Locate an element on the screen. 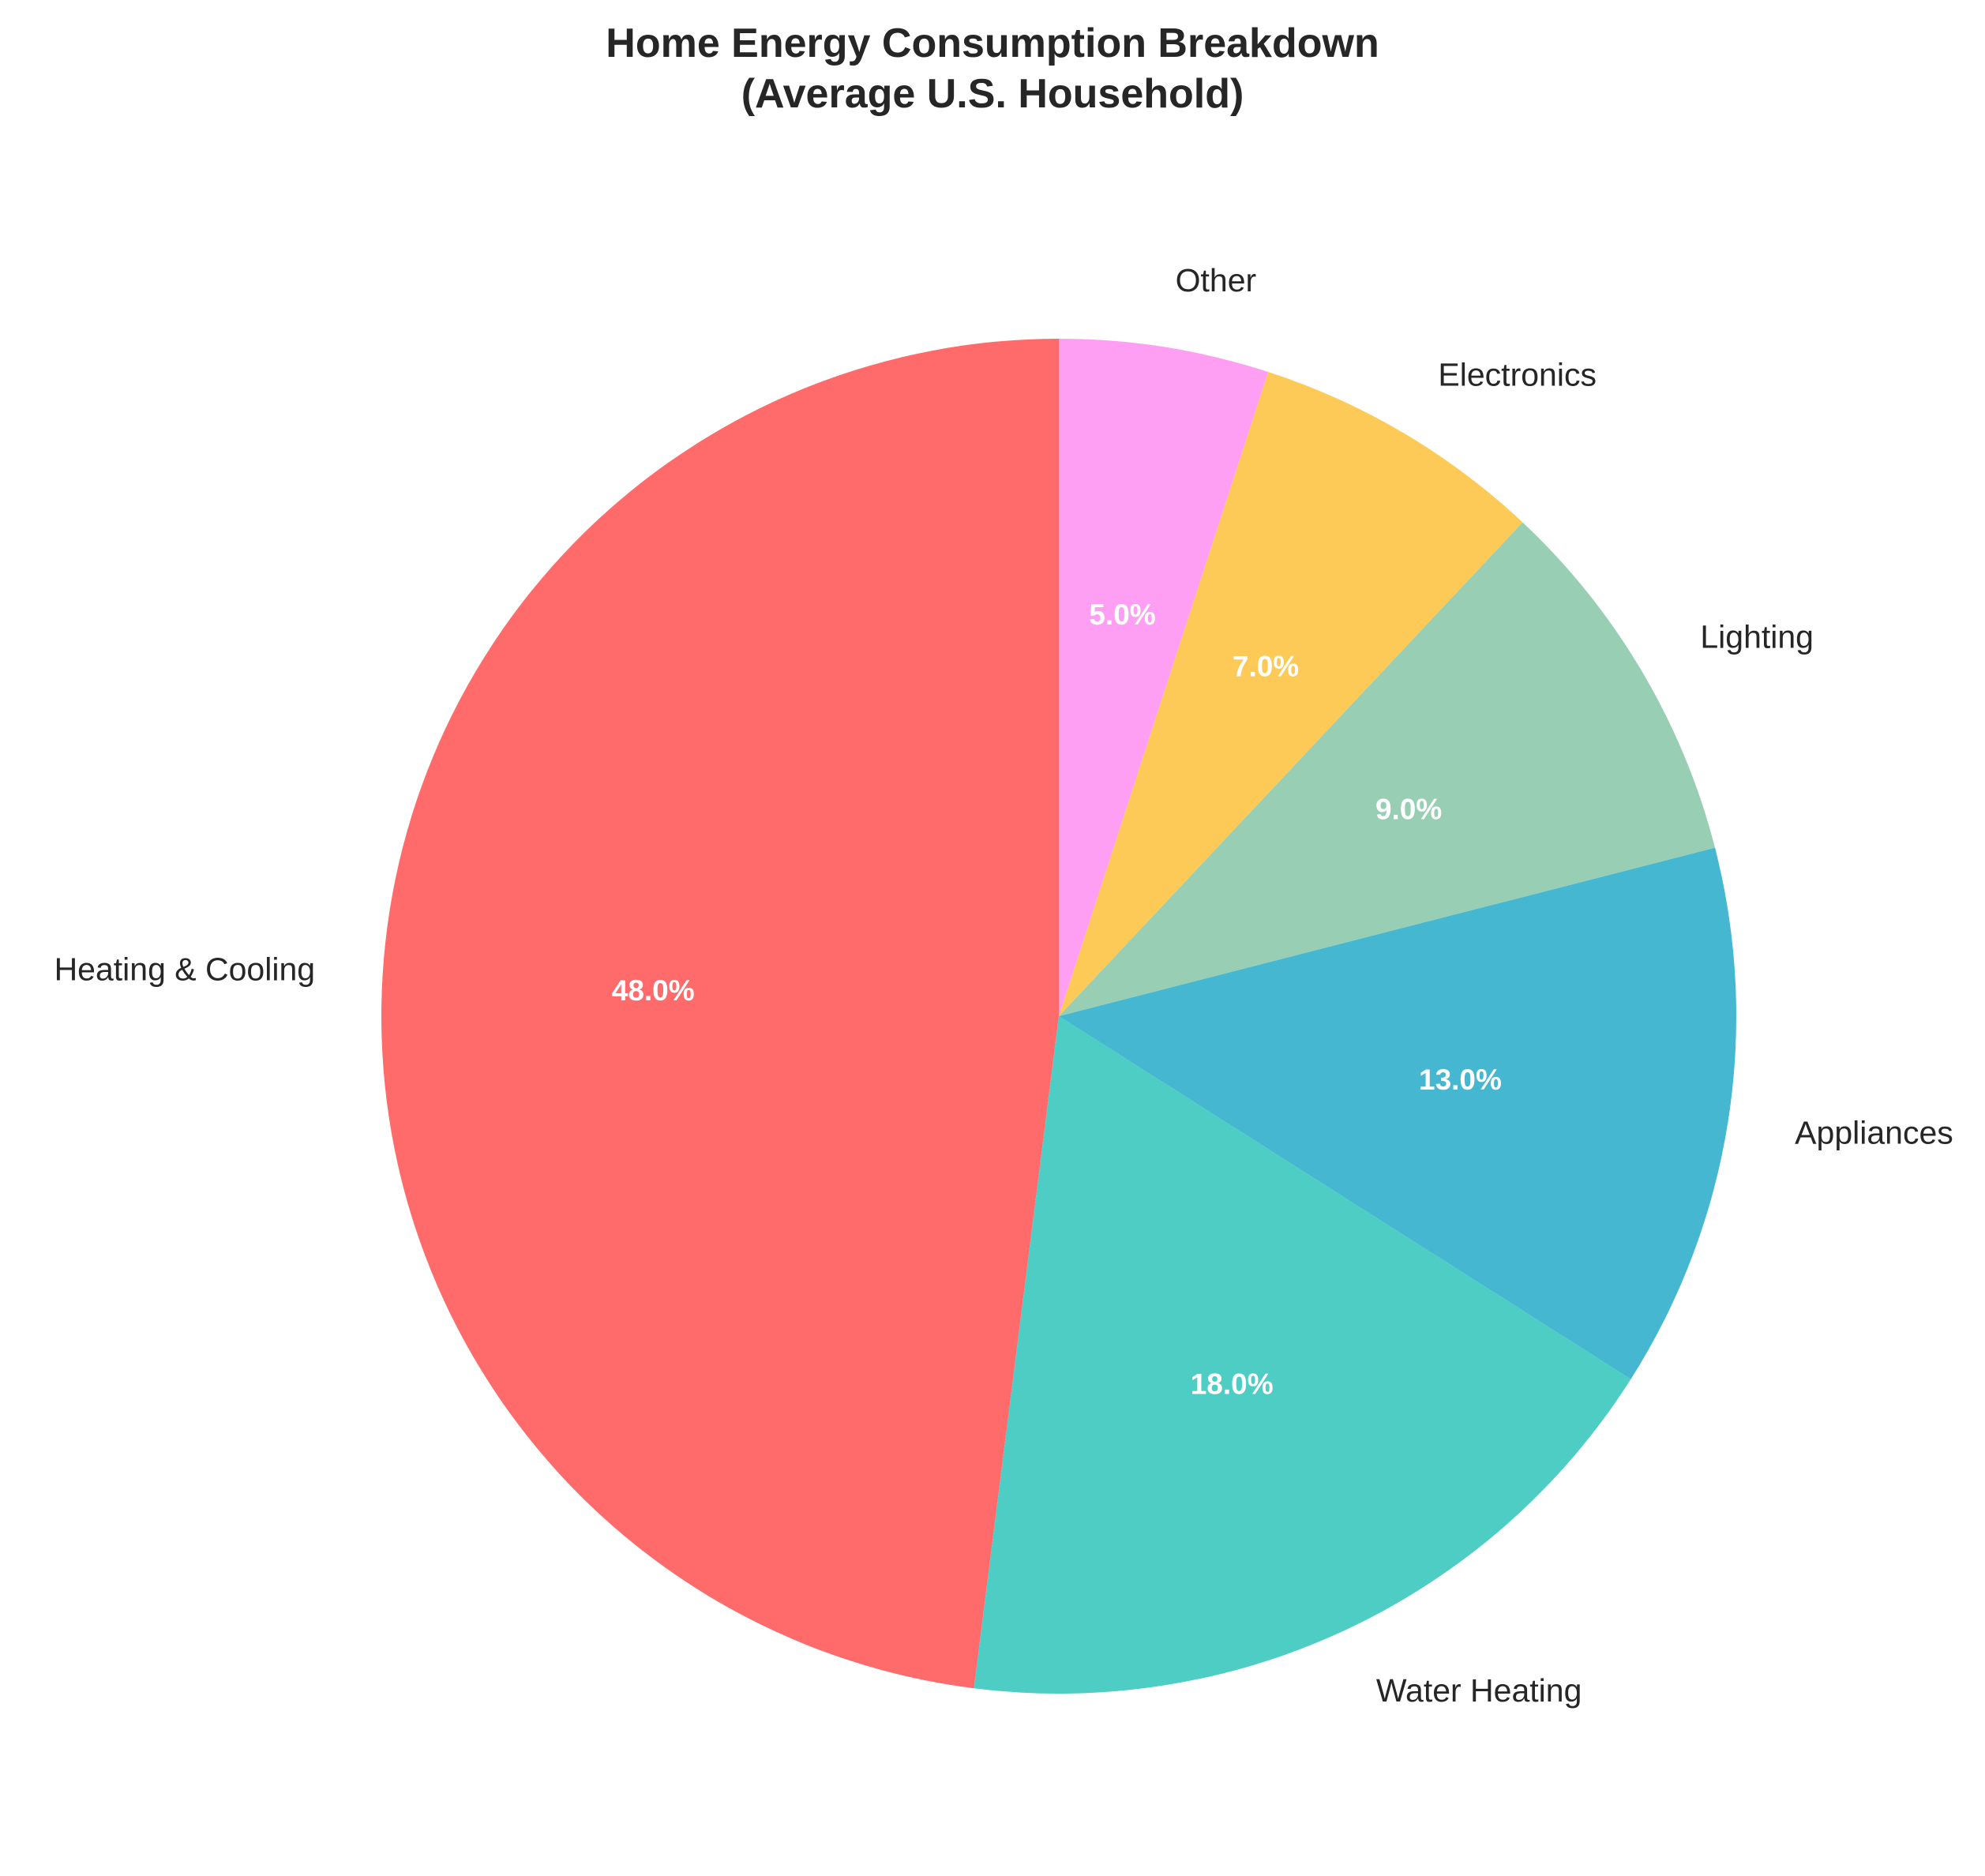  percent-label-electronics: 7.0% is located at coordinates (1266, 666).